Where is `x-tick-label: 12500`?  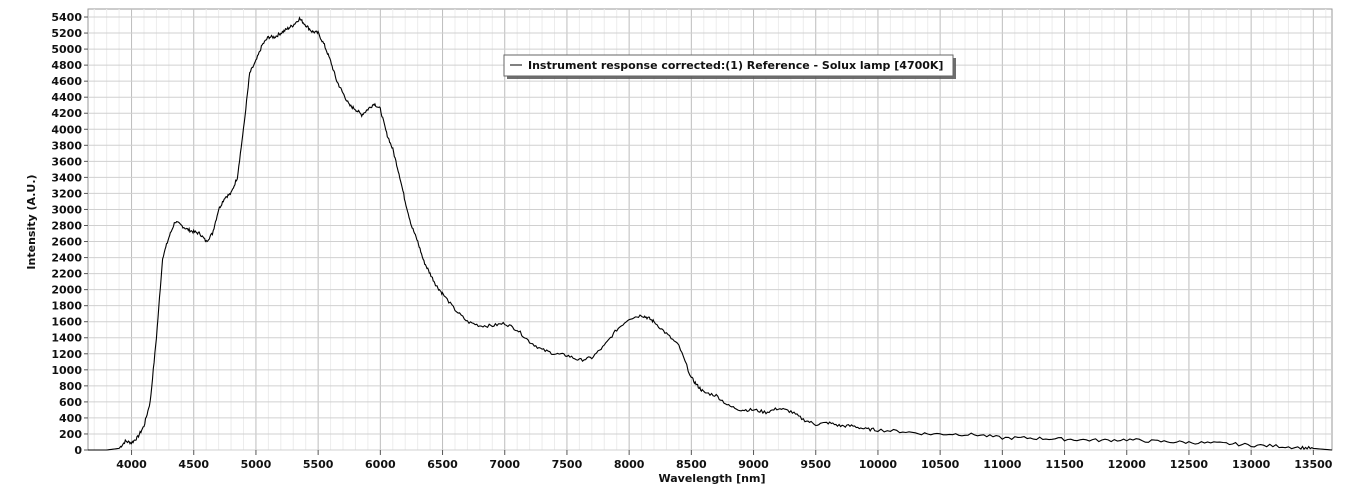
x-tick-label: 12500 is located at coordinates (1189, 464).